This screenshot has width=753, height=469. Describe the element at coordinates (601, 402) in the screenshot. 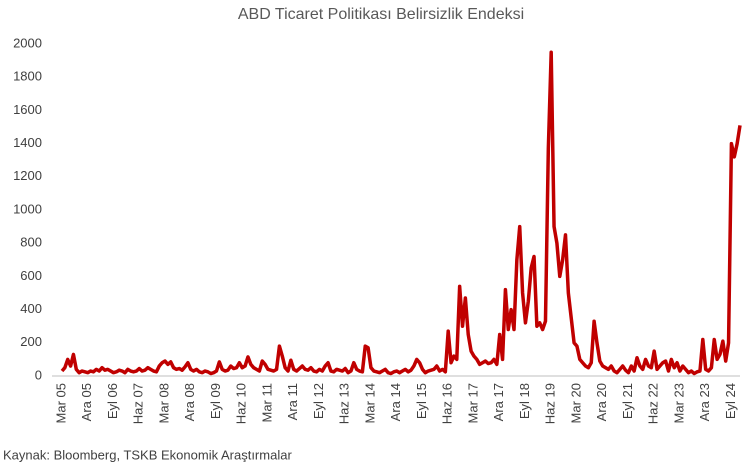

I see `x-tick-label: Ara 20` at that location.